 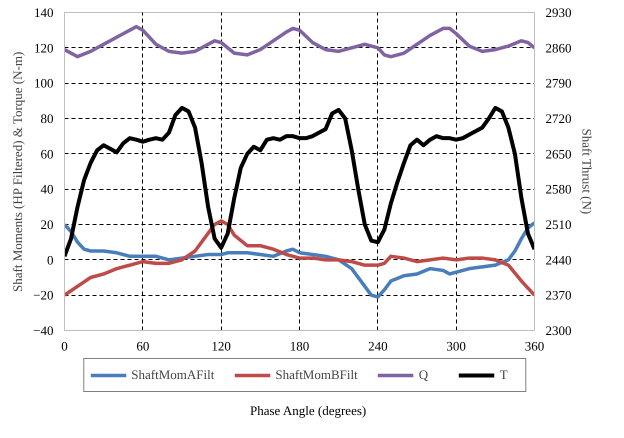 I want to click on y2-tick-label: 2720, so click(x=559, y=118).